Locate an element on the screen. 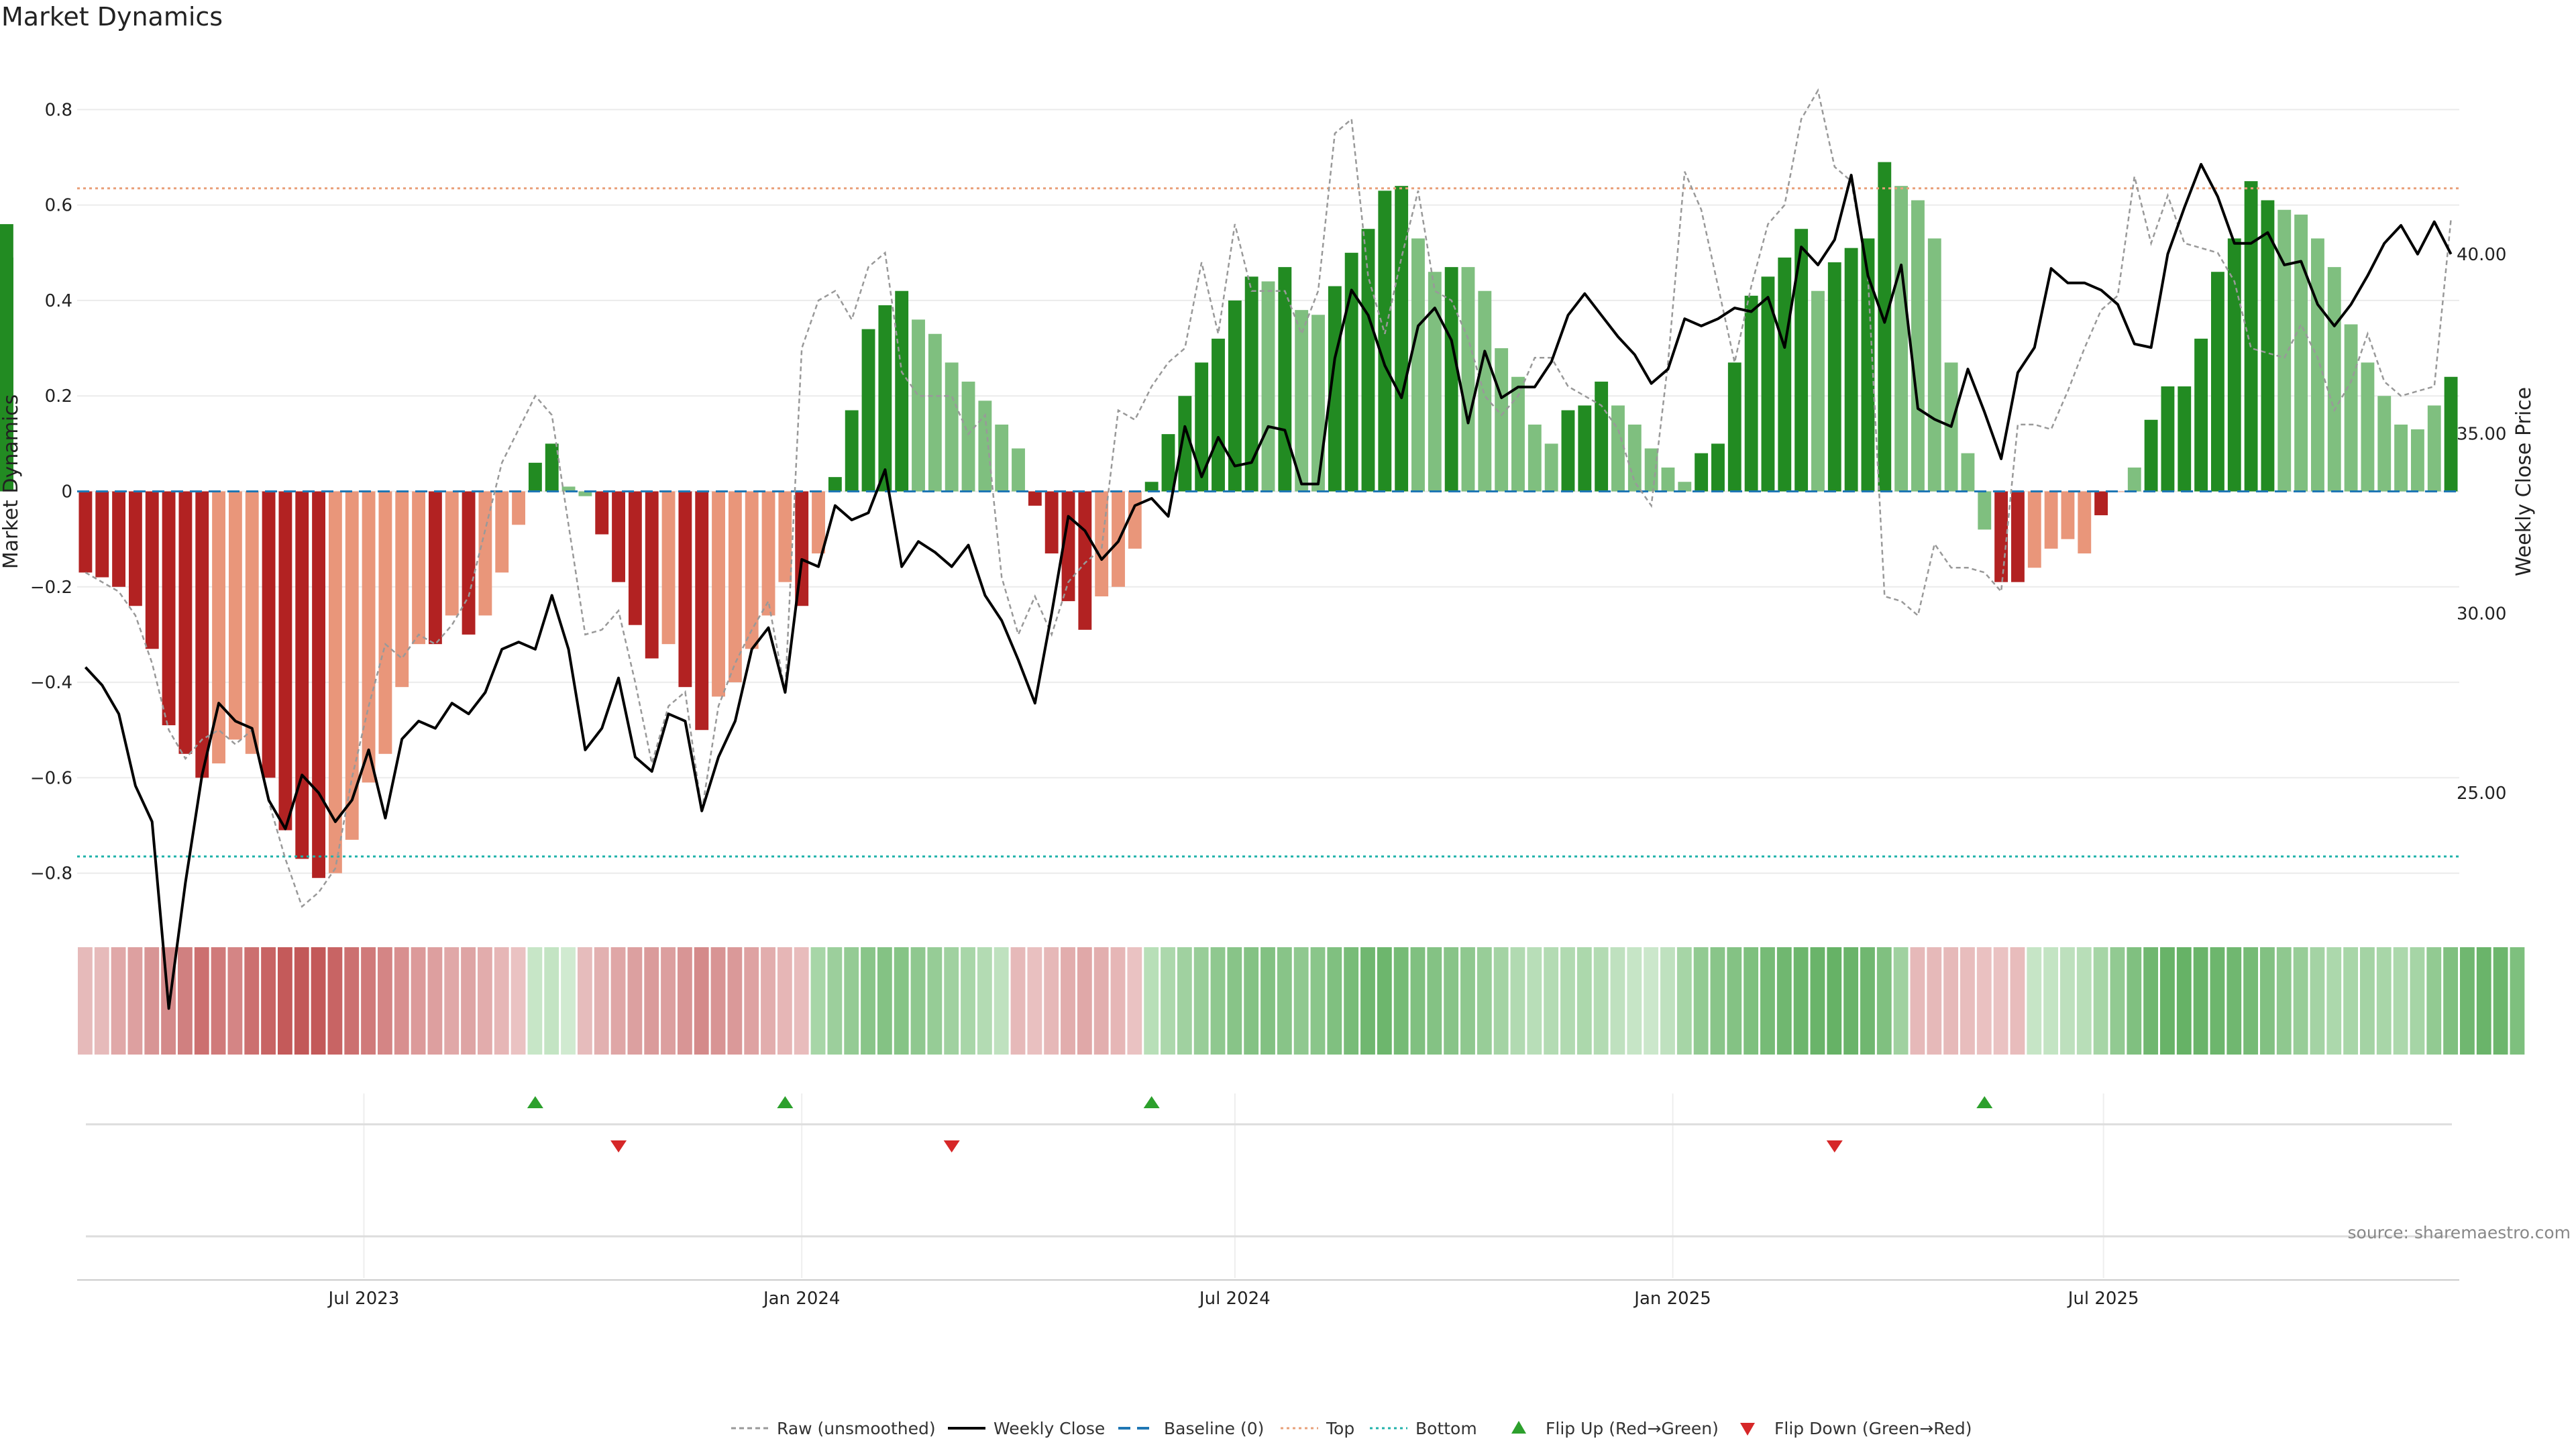  y2-tick-label: 35.00 is located at coordinates (2481, 435).